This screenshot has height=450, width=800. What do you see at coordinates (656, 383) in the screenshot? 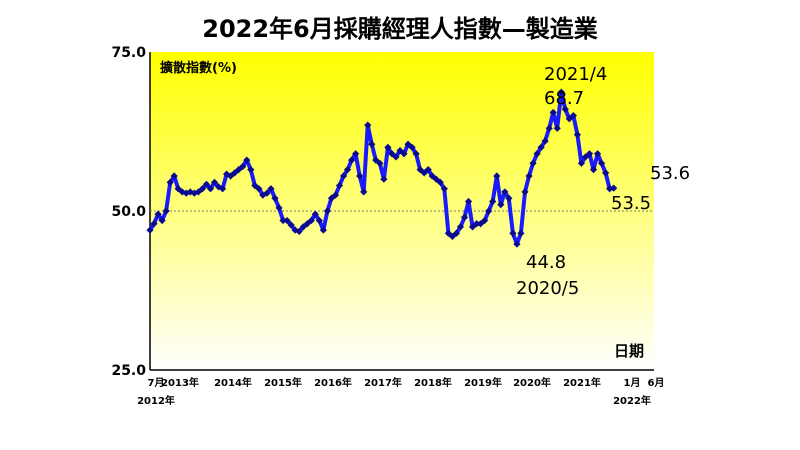
I see `x-tick-label: 6月` at bounding box center [656, 383].